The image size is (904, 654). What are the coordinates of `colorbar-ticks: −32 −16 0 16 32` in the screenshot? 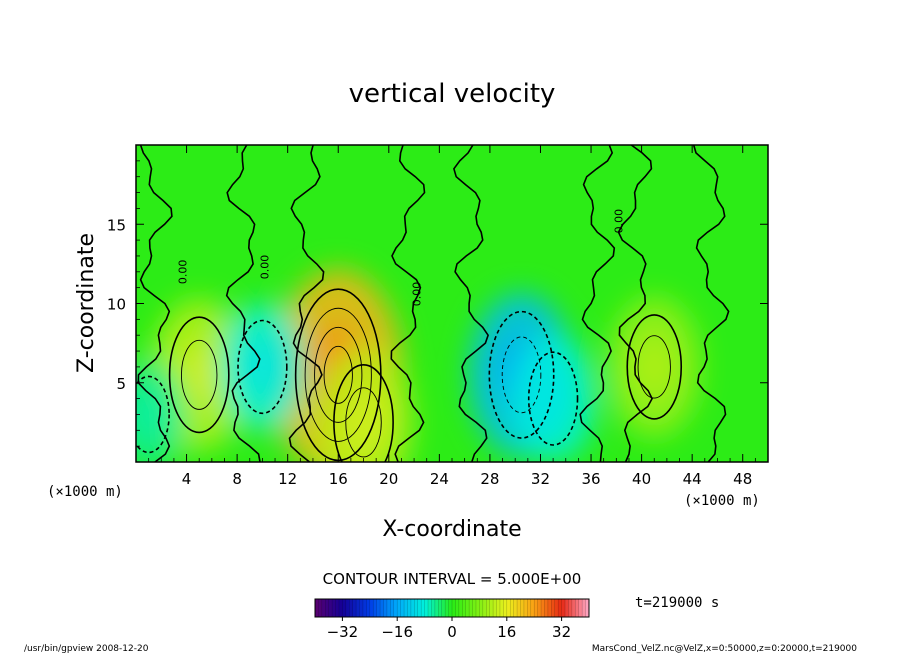 It's located at (449, 629).